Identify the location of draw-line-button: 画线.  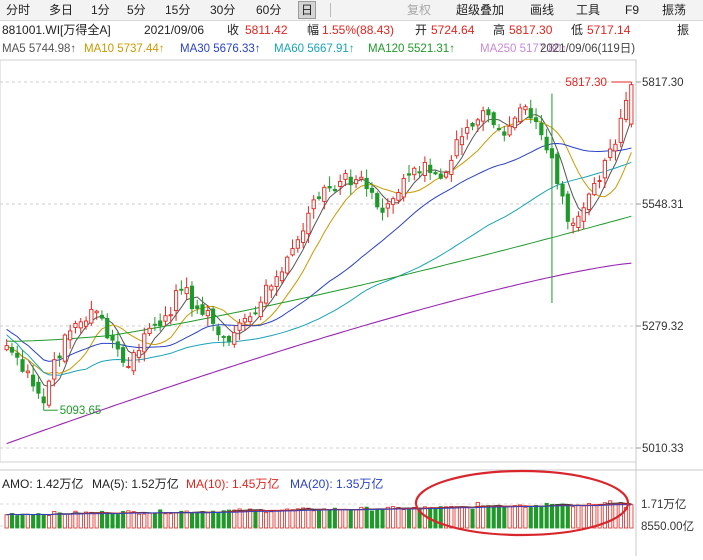
(542, 10).